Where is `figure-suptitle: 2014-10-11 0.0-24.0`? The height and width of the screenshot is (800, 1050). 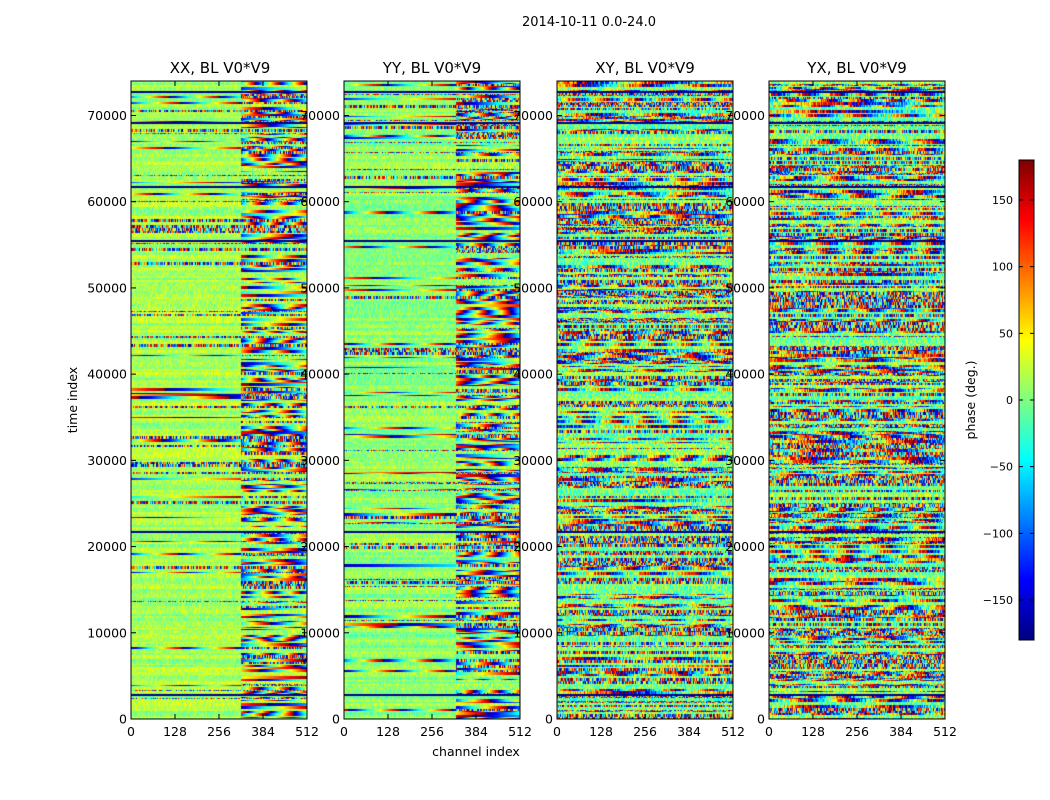
figure-suptitle: 2014-10-11 0.0-24.0 is located at coordinates (589, 22).